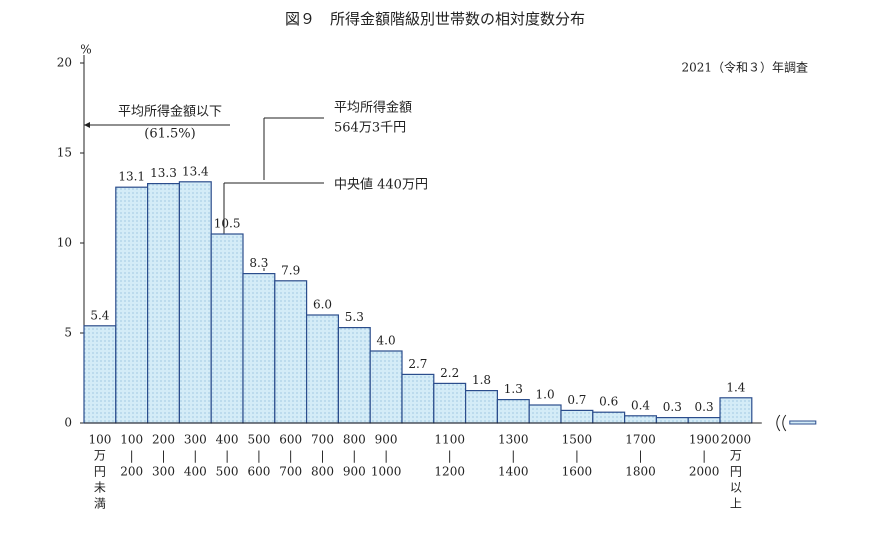  I want to click on x-tick-label: 上, so click(736, 504).